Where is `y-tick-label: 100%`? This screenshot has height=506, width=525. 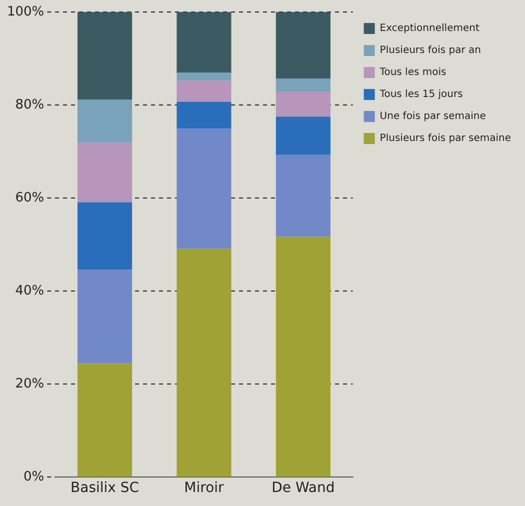
y-tick-label: 100% is located at coordinates (25, 12).